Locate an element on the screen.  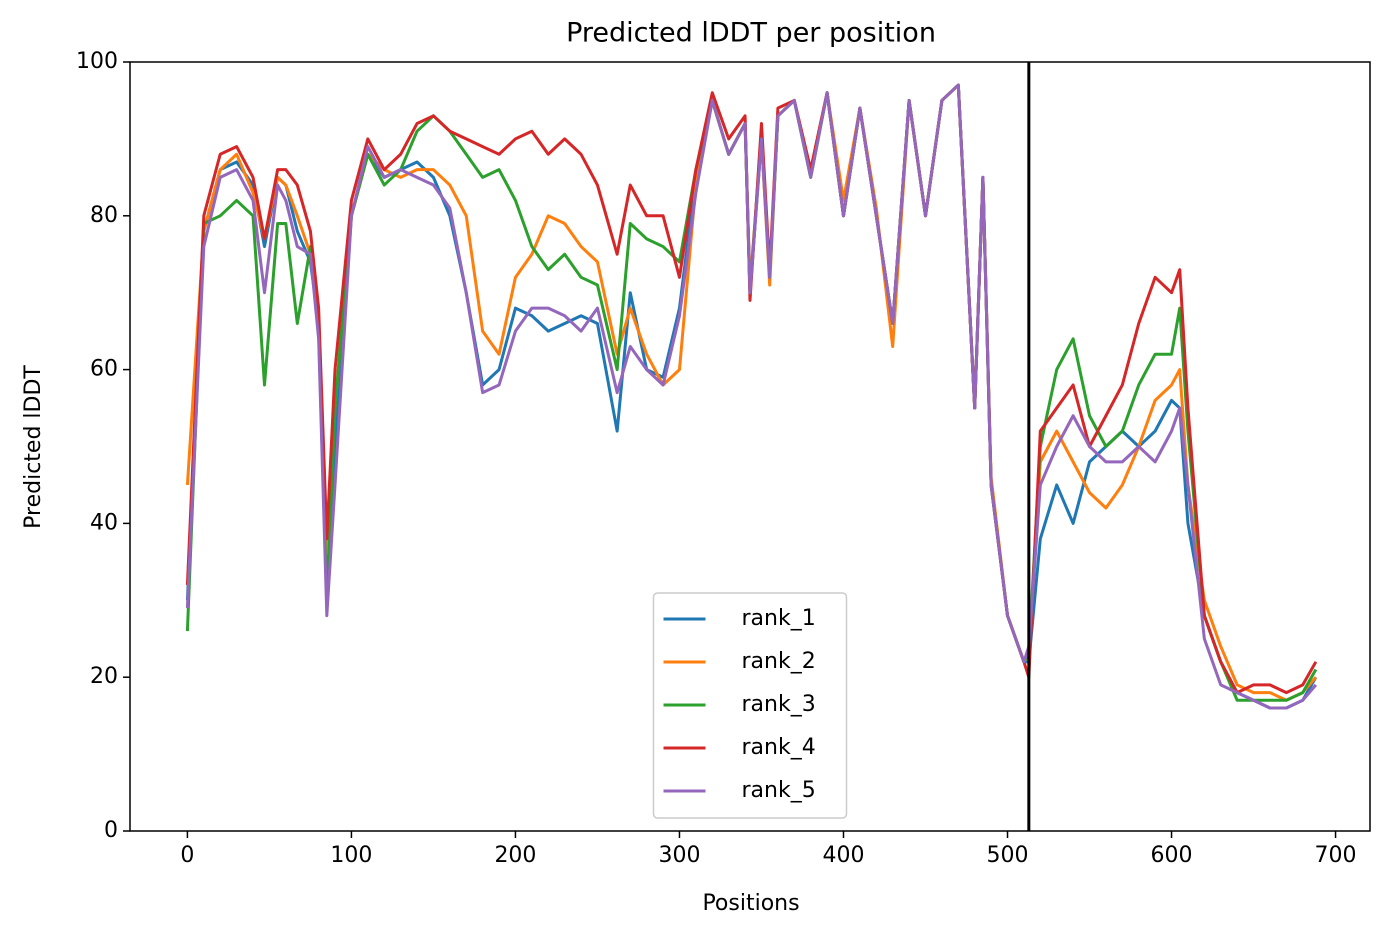
legend-box is located at coordinates (750, 705).